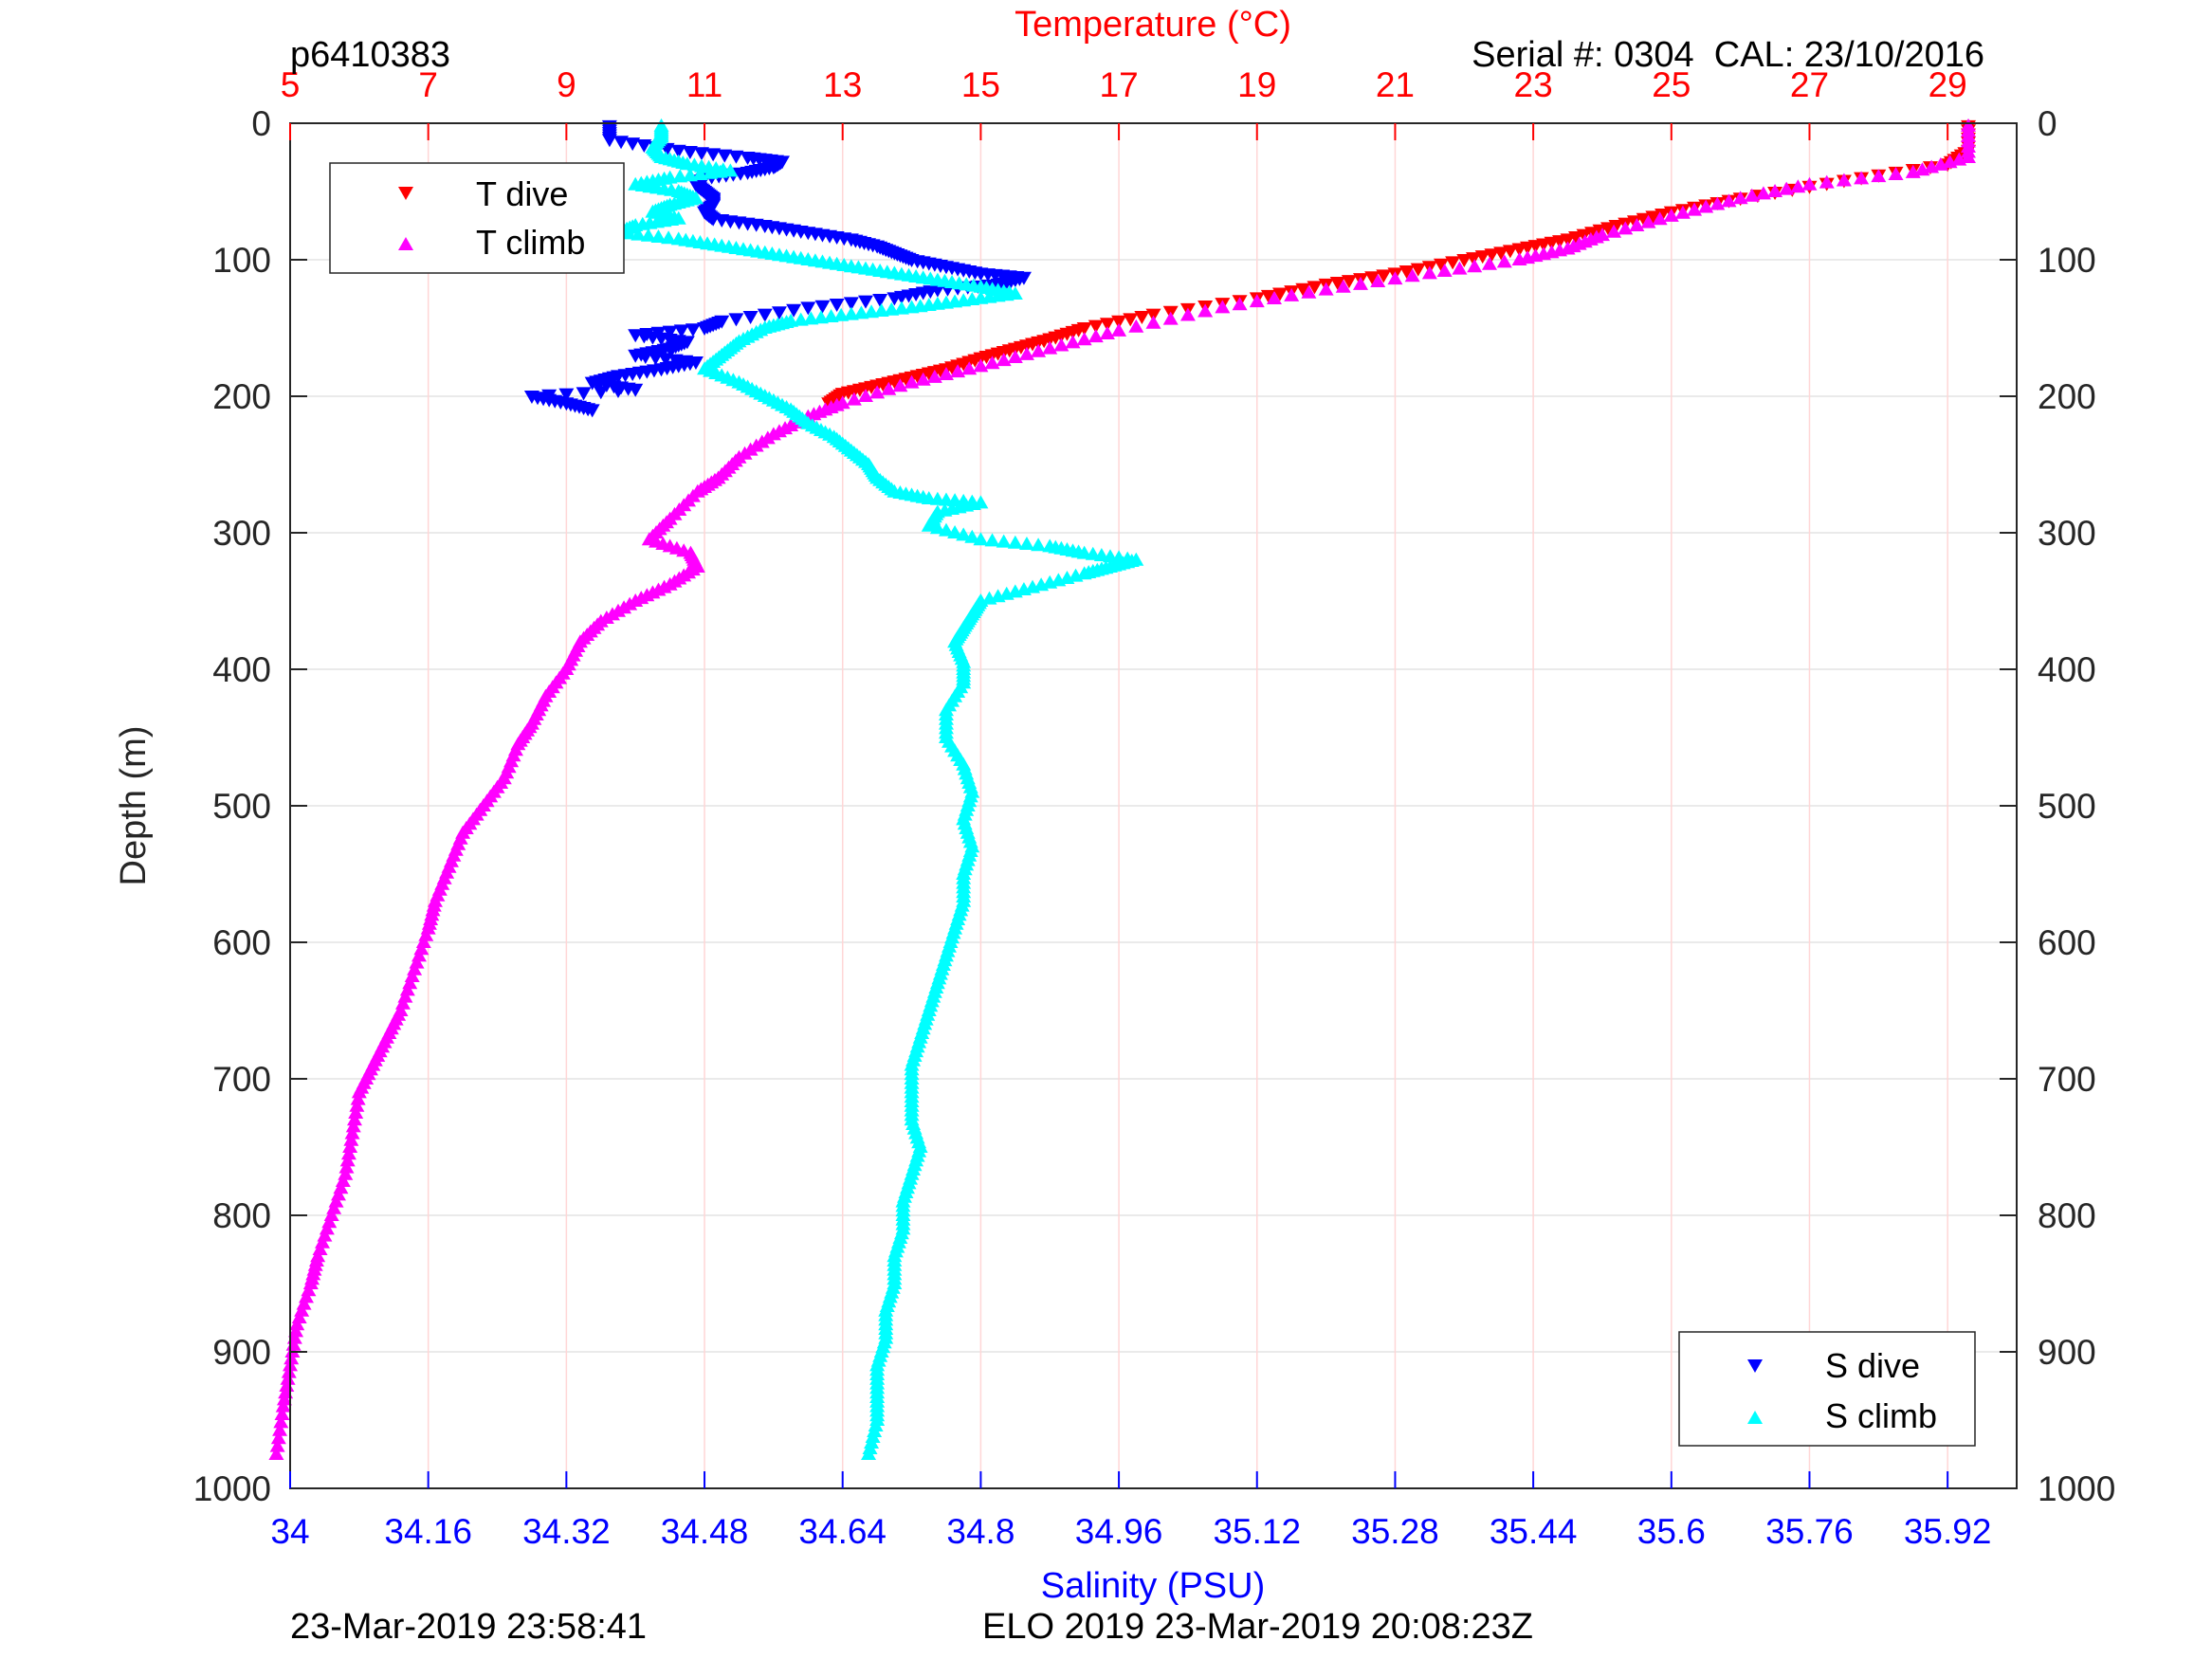 The height and width of the screenshot is (1659, 2212). What do you see at coordinates (1809, 84) in the screenshot?
I see `temperature-tick-label: 27` at bounding box center [1809, 84].